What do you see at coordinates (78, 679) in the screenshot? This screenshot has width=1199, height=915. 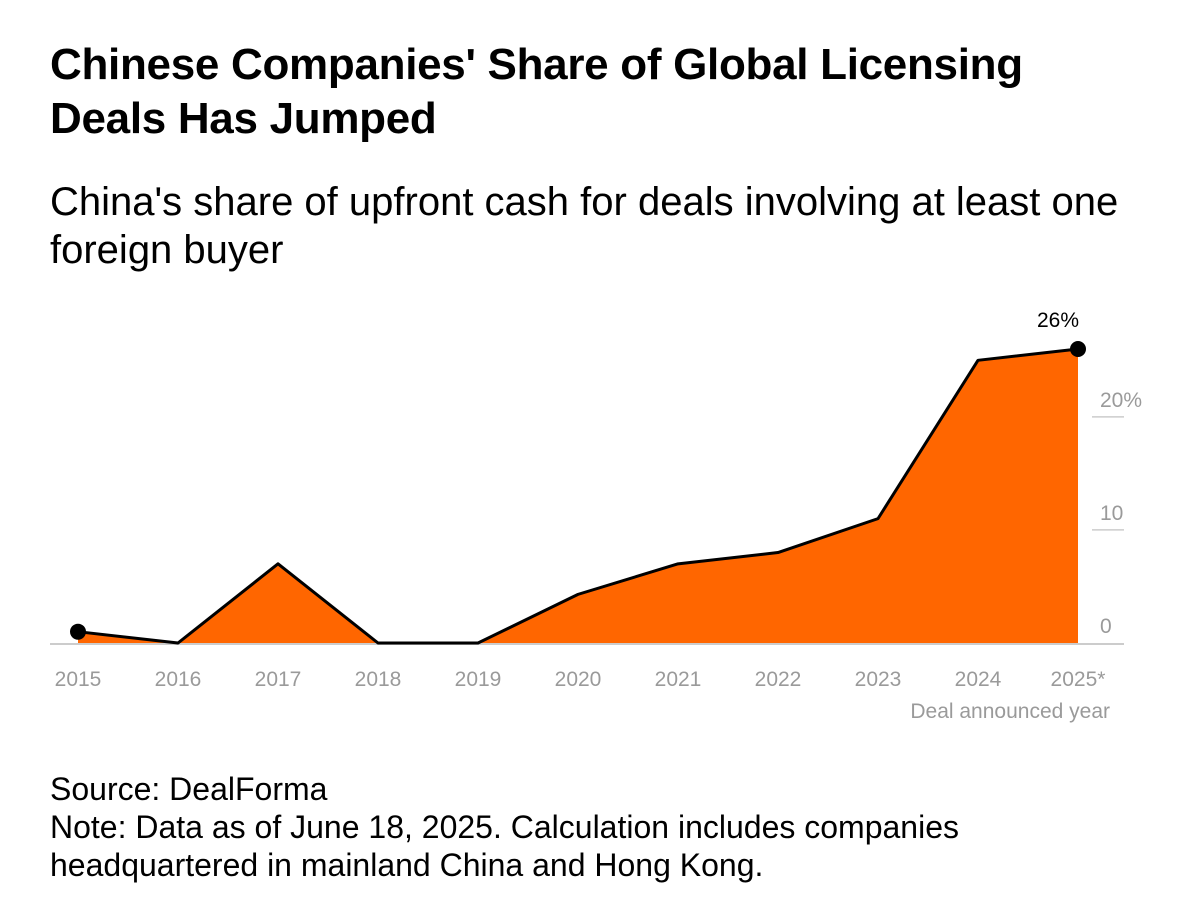 I see `x-tick-label: 2015` at bounding box center [78, 679].